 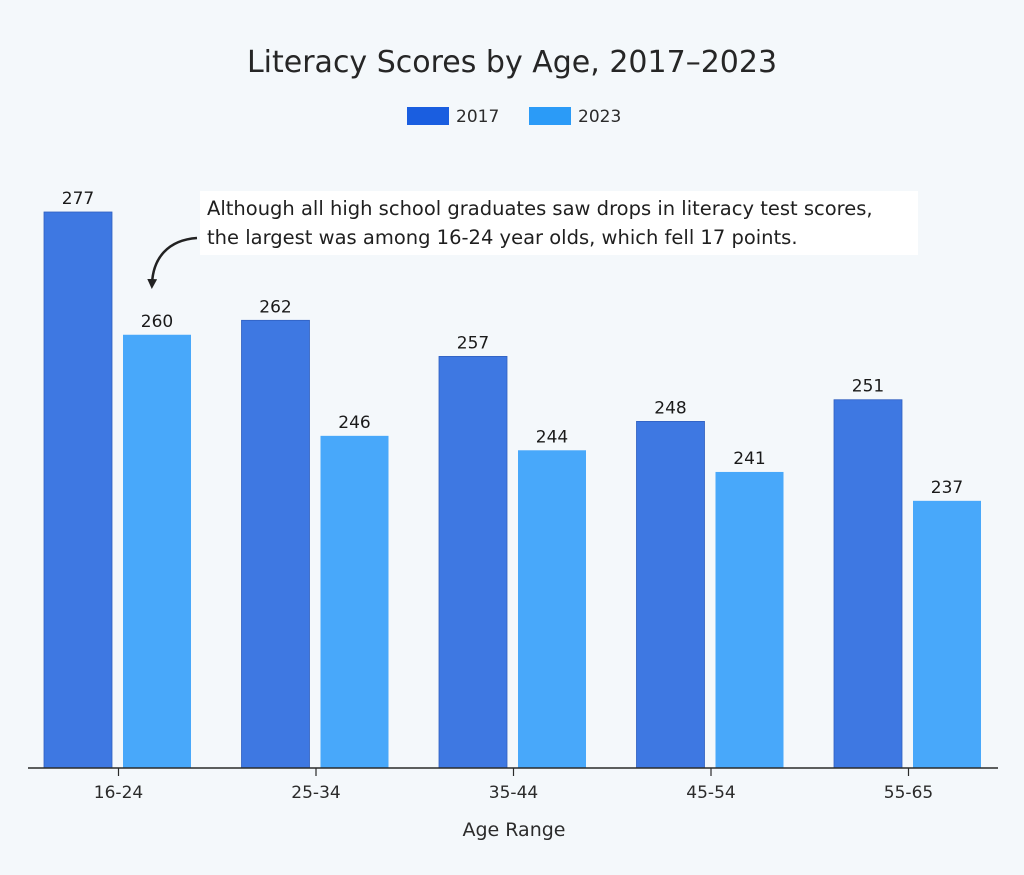 I want to click on x-tick-label-35-44: 35-44, so click(x=513, y=793).